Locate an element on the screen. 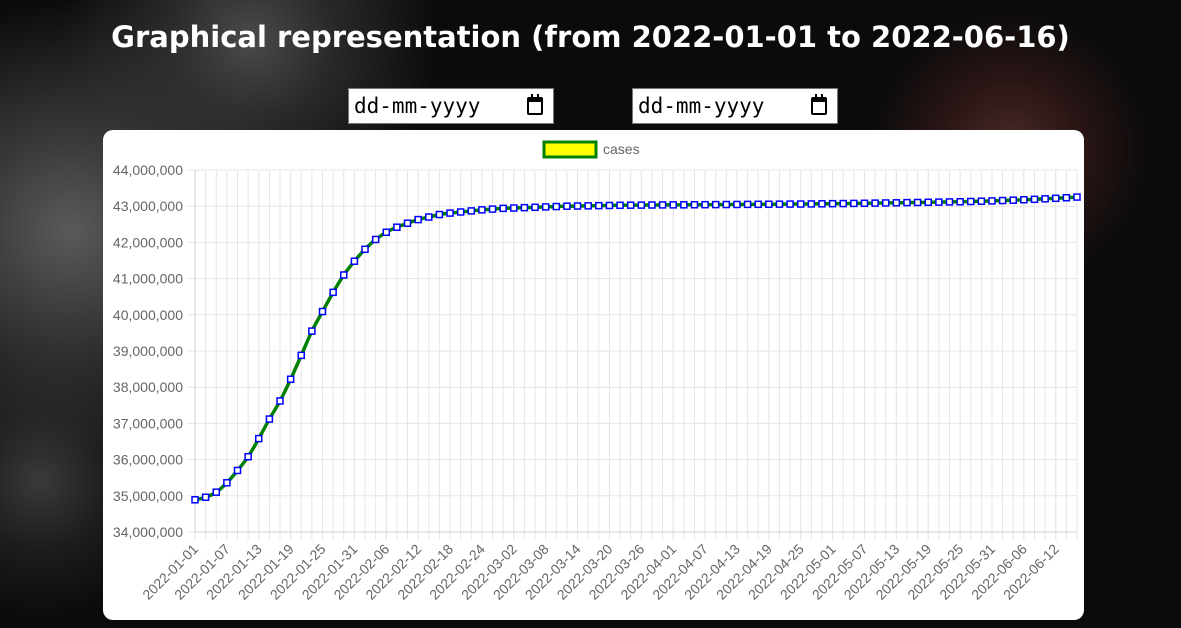 Image resolution: width=1181 pixels, height=628 pixels. start-date-input: dd-mm-yyyy is located at coordinates (451, 106).